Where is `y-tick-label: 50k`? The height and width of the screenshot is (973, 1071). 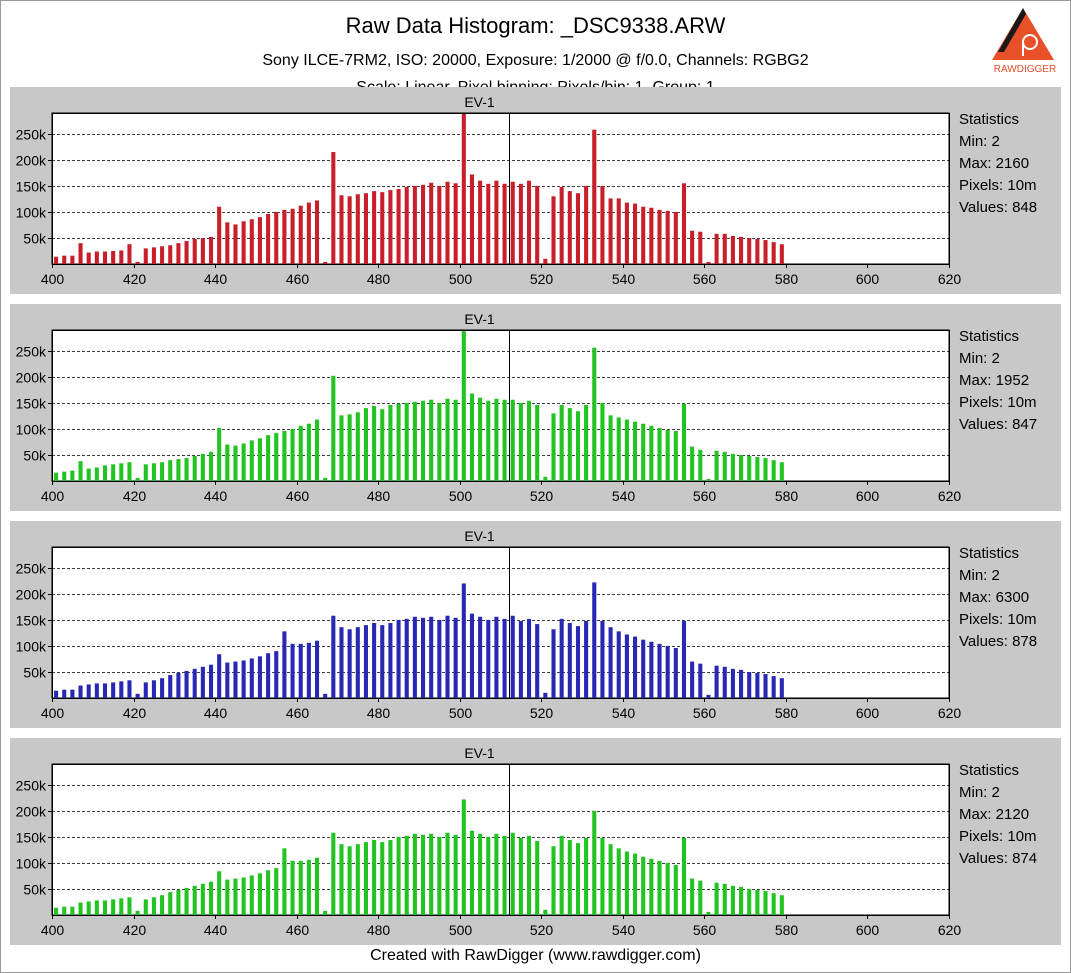
y-tick-label: 50k is located at coordinates (35, 239).